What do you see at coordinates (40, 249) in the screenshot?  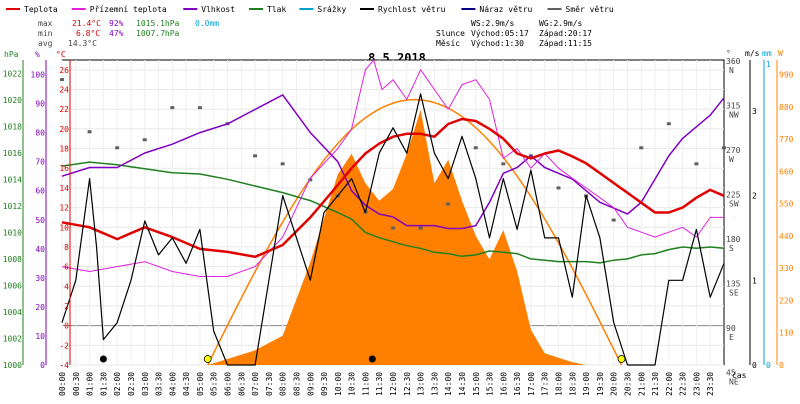 I see `humidity-axis-tick-4: 40` at bounding box center [40, 249].